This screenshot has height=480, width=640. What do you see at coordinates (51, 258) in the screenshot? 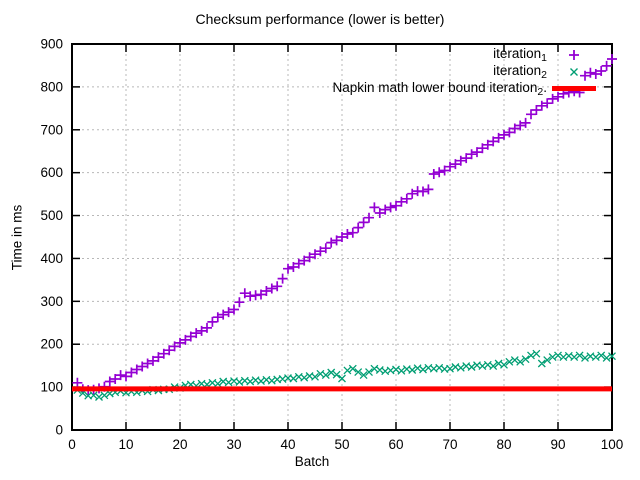
I see `y-tick-label: 400` at bounding box center [51, 258].